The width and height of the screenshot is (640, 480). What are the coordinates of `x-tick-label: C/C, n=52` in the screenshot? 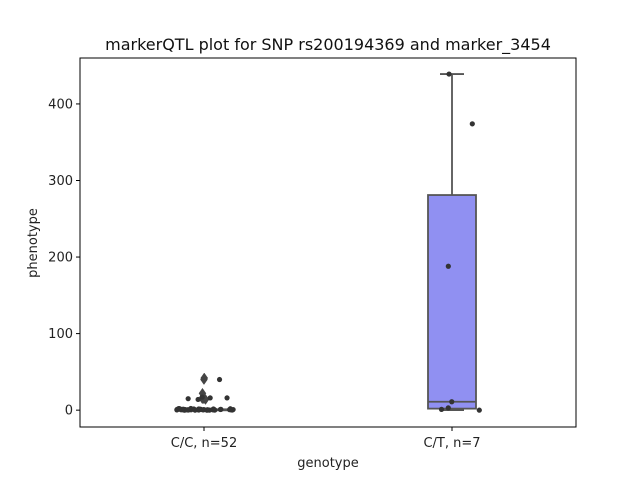 It's located at (204, 443).